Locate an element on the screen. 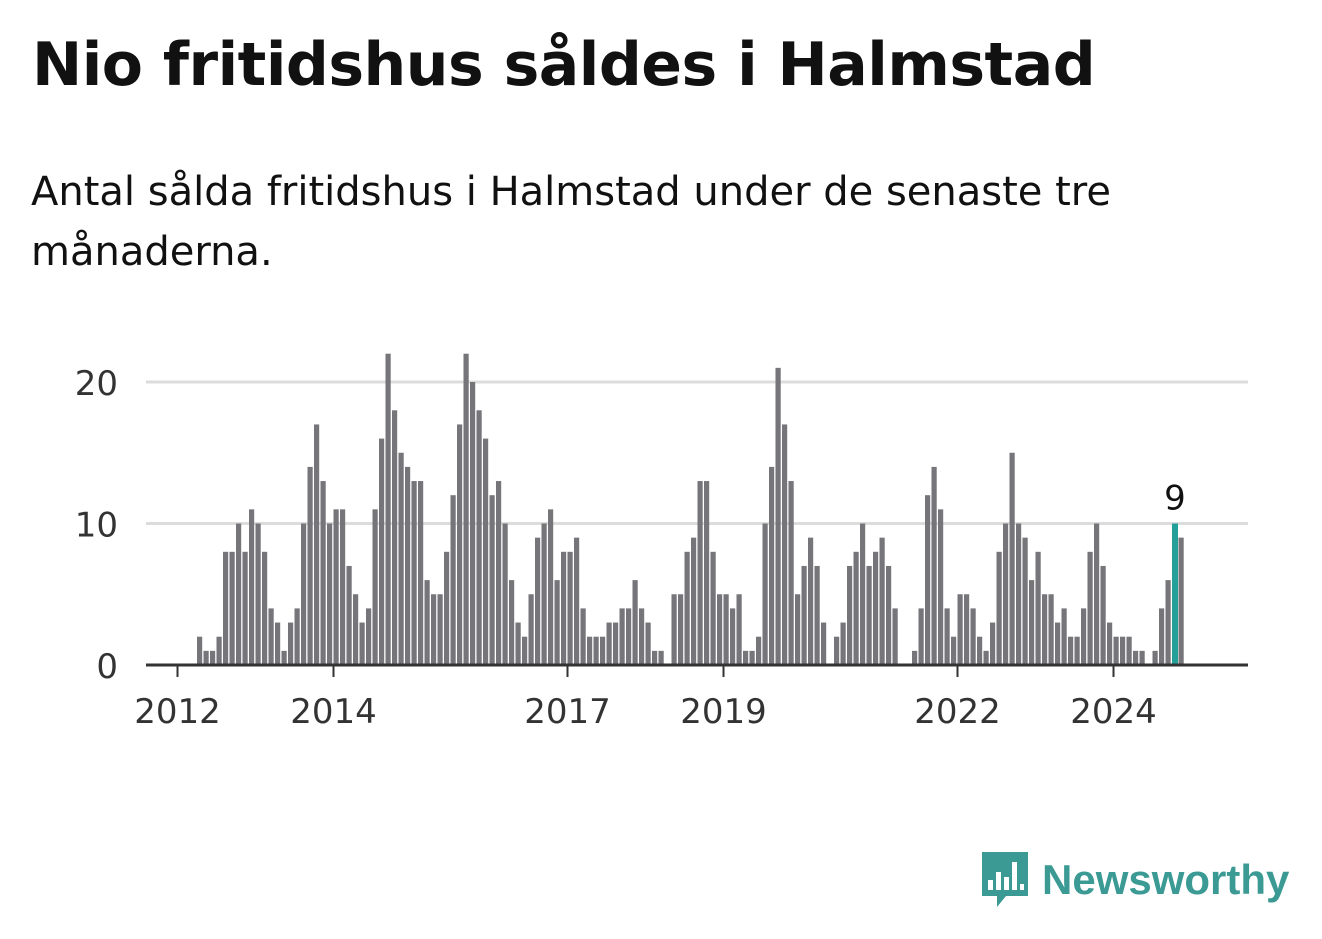 Image resolution: width=1322 pixels, height=939 pixels. x-tick-label-2022: 2022 is located at coordinates (957, 712).